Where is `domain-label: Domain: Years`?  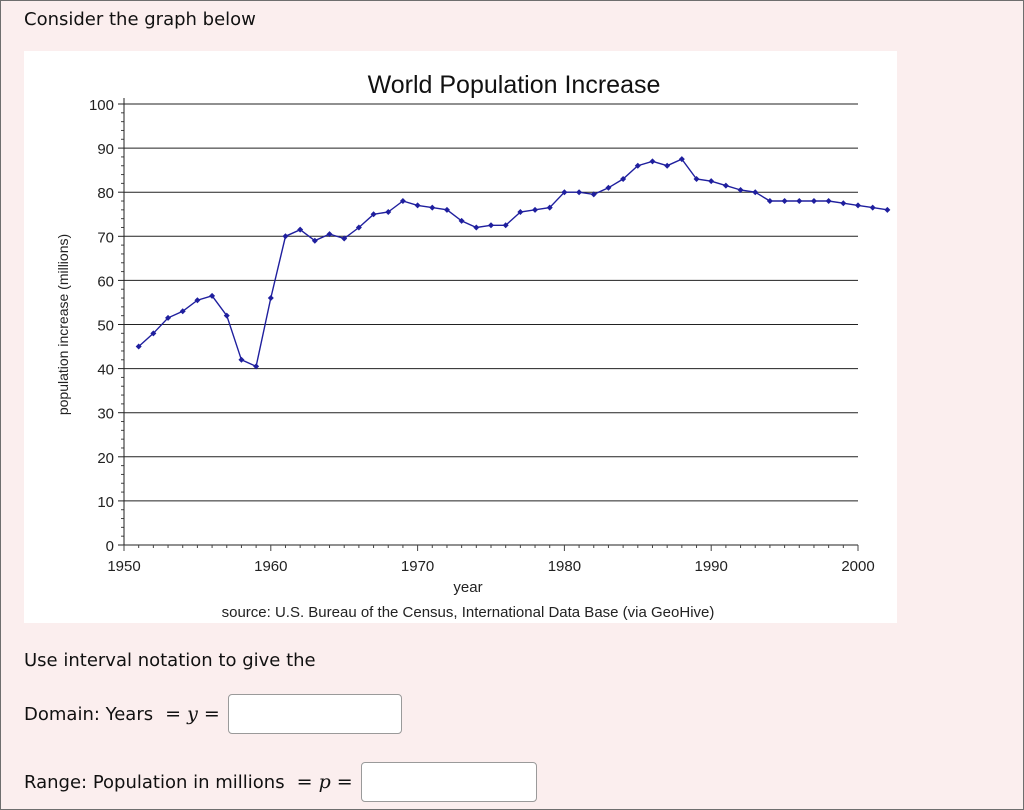 domain-label: Domain: Years is located at coordinates (89, 714).